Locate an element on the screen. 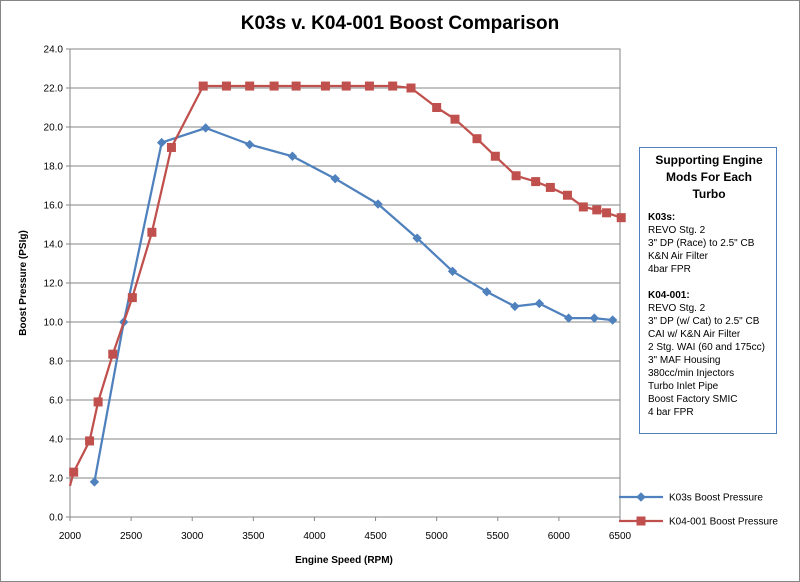  y-tick-label: 0.0 is located at coordinates (56, 518).